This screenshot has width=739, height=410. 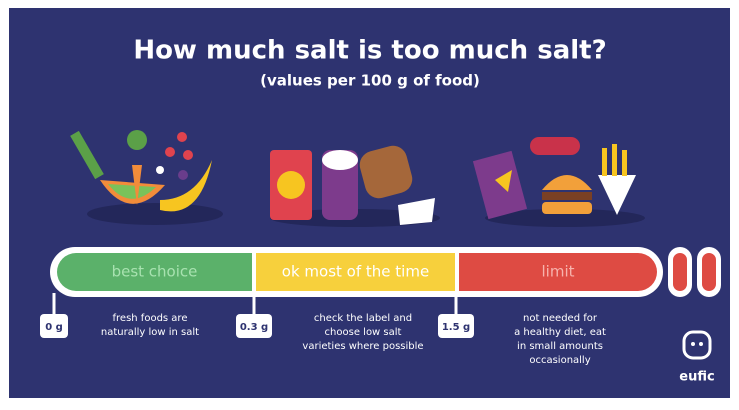 I want to click on marker-label: 1.5 g, so click(x=456, y=327).